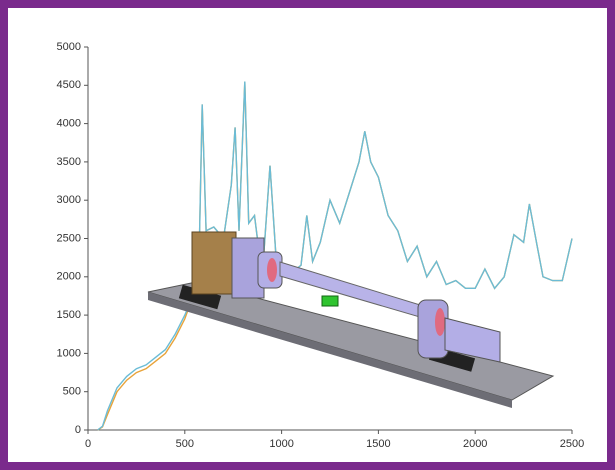  What do you see at coordinates (88, 444) in the screenshot?
I see `x-tick-label: 0` at bounding box center [88, 444].